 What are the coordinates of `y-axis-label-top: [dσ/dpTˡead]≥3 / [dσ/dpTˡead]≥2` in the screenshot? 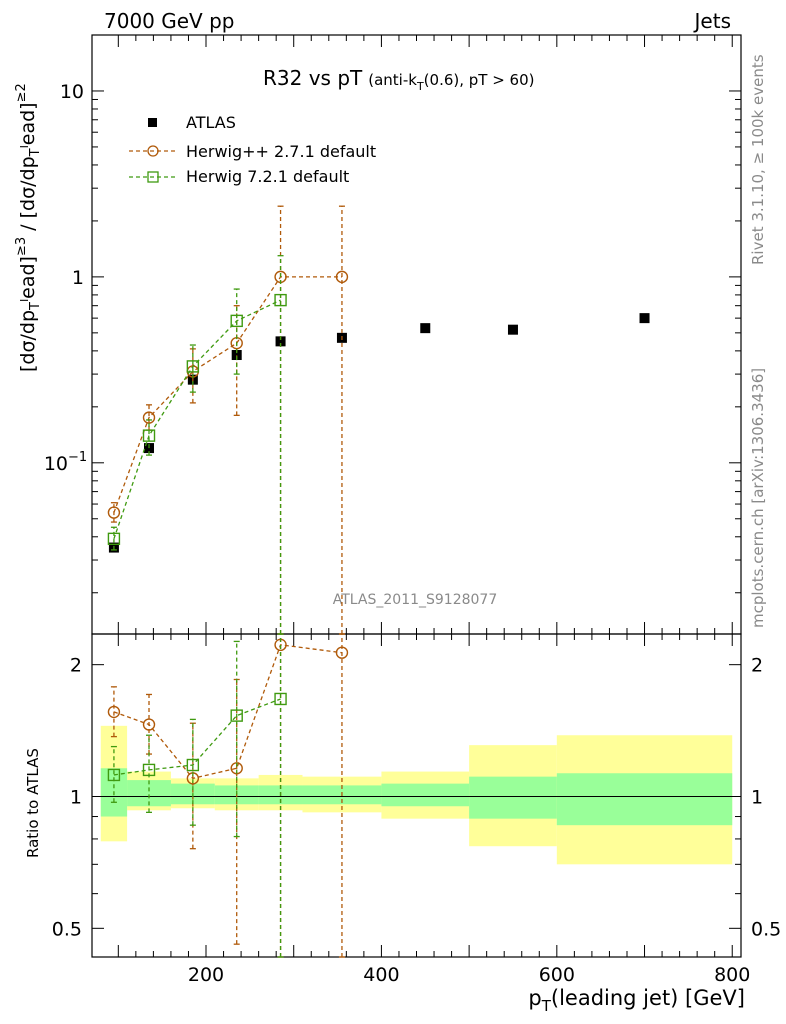 It's located at (28, 227).